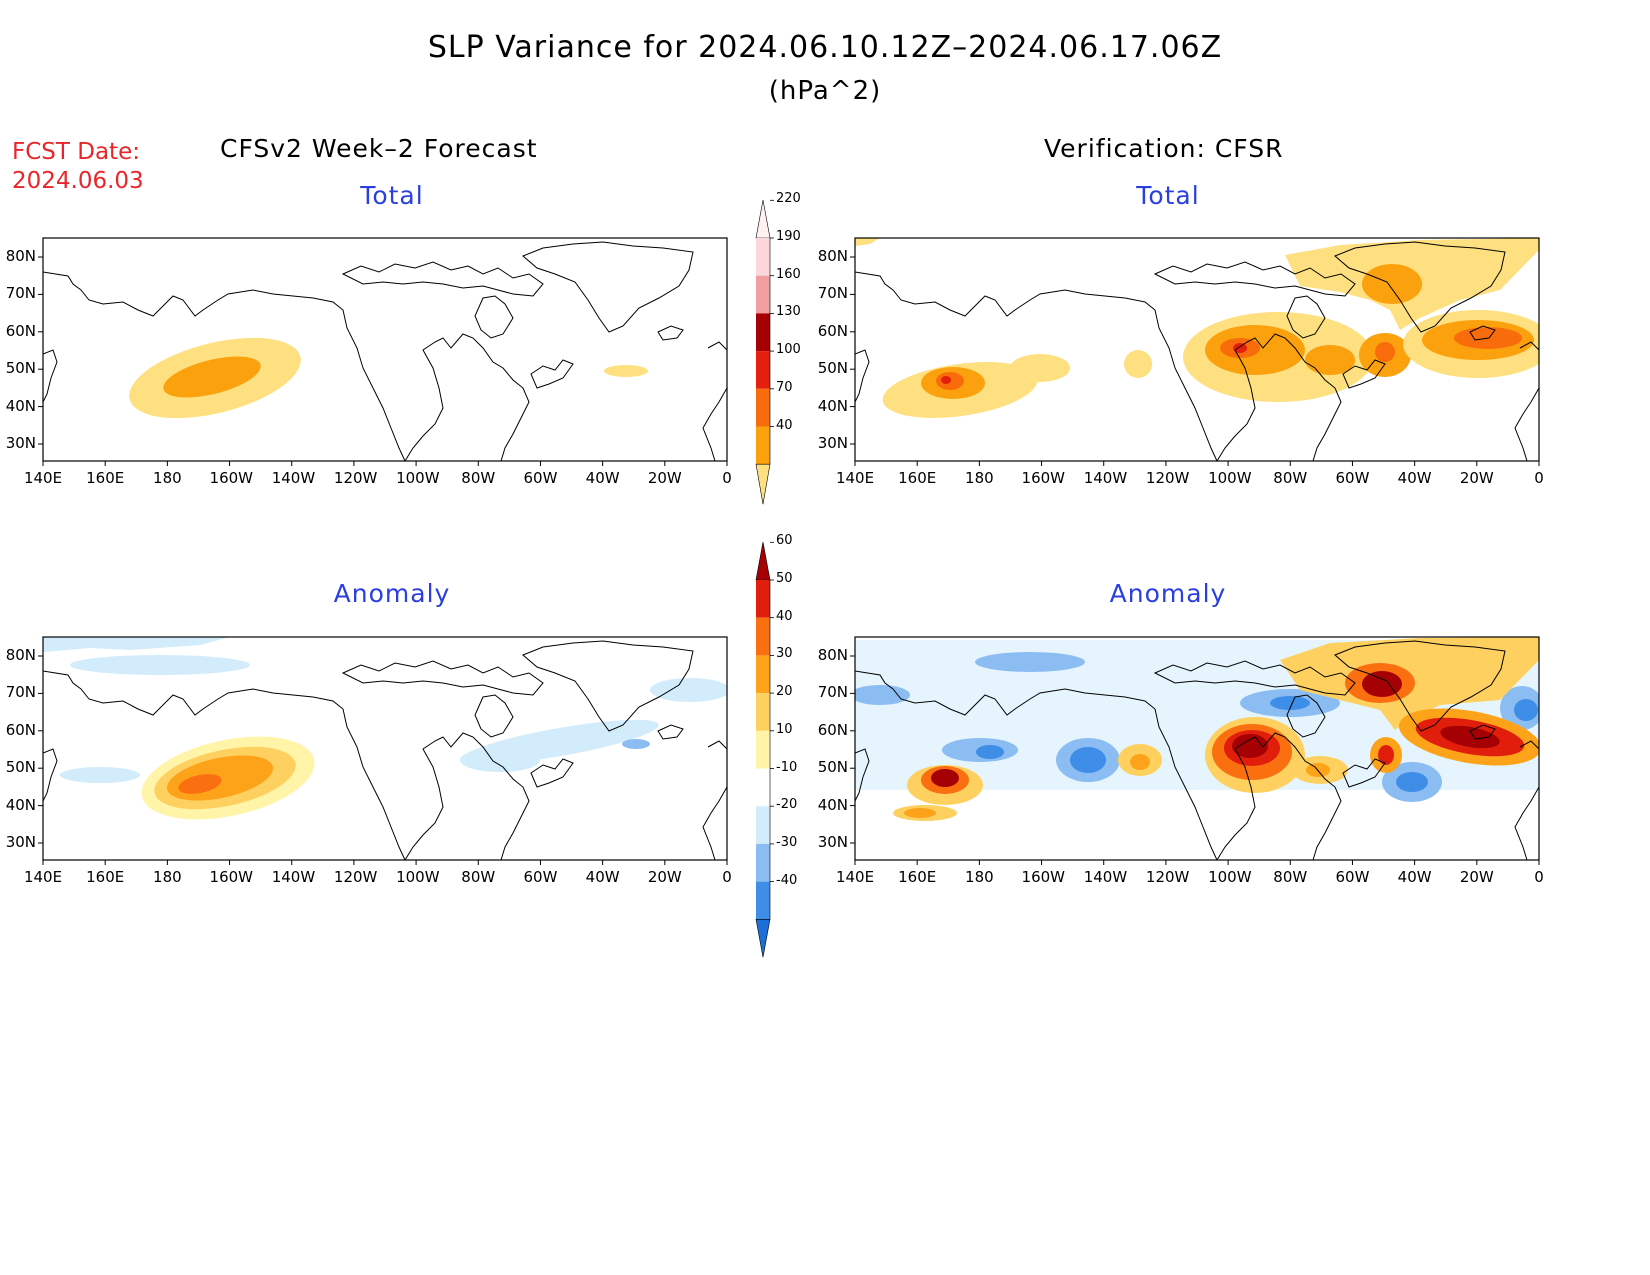 This screenshot has height=1275, width=1650. What do you see at coordinates (1197, 349) in the screenshot?
I see `panel-verification-total` at bounding box center [1197, 349].